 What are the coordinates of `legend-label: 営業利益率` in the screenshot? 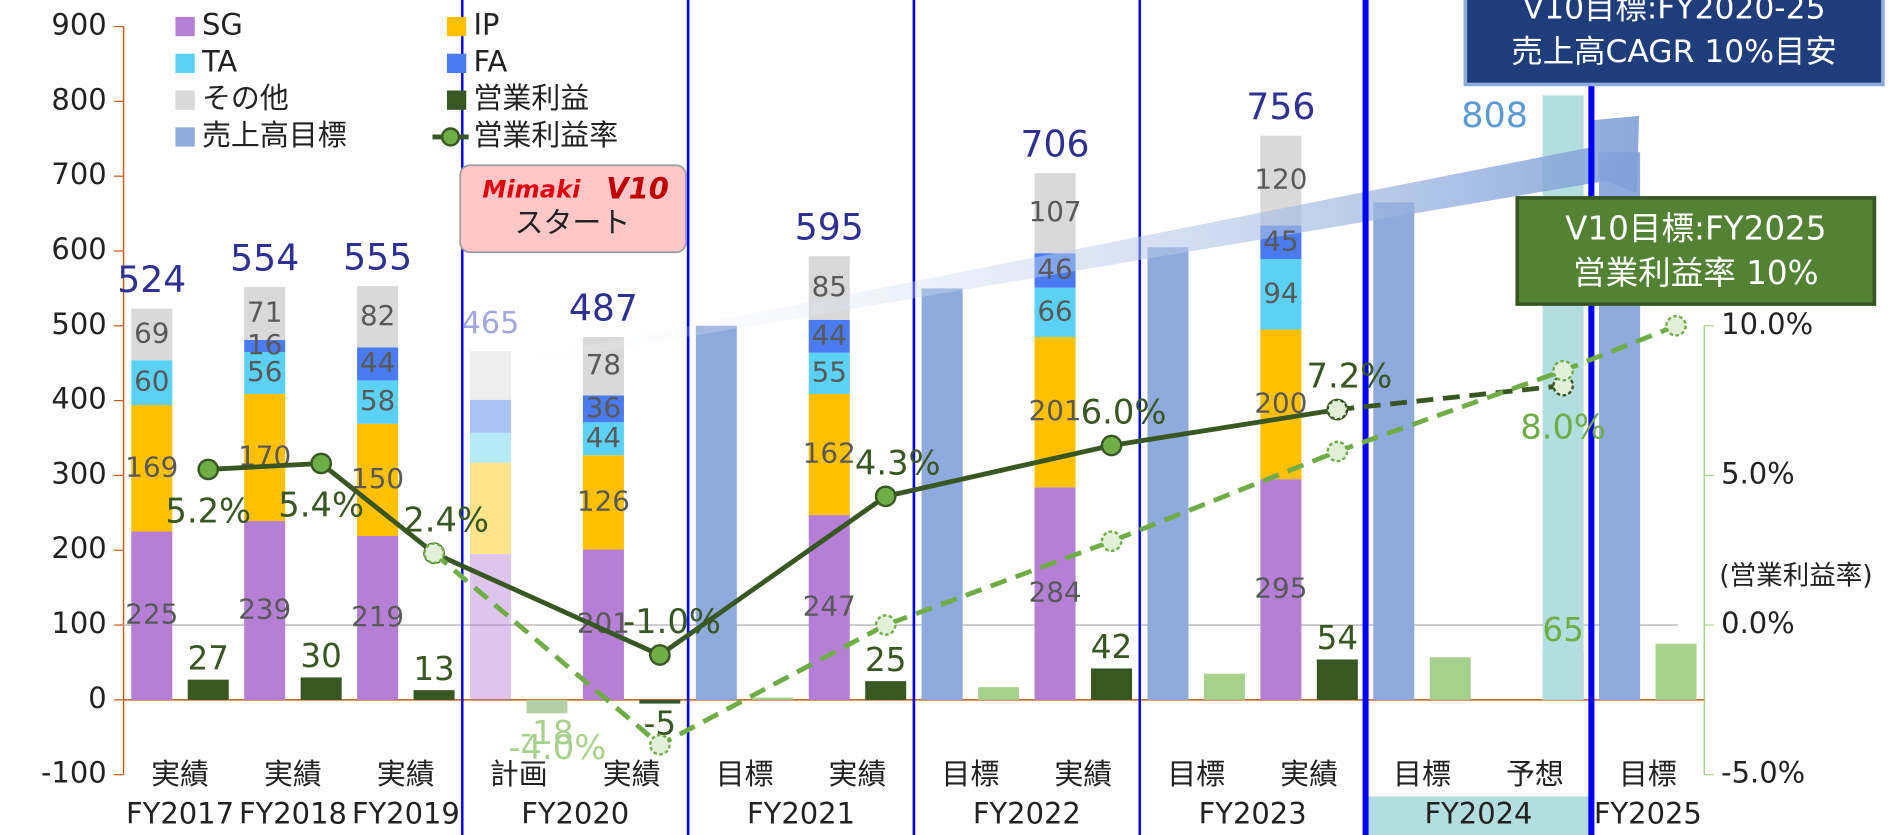 It's located at (545, 135).